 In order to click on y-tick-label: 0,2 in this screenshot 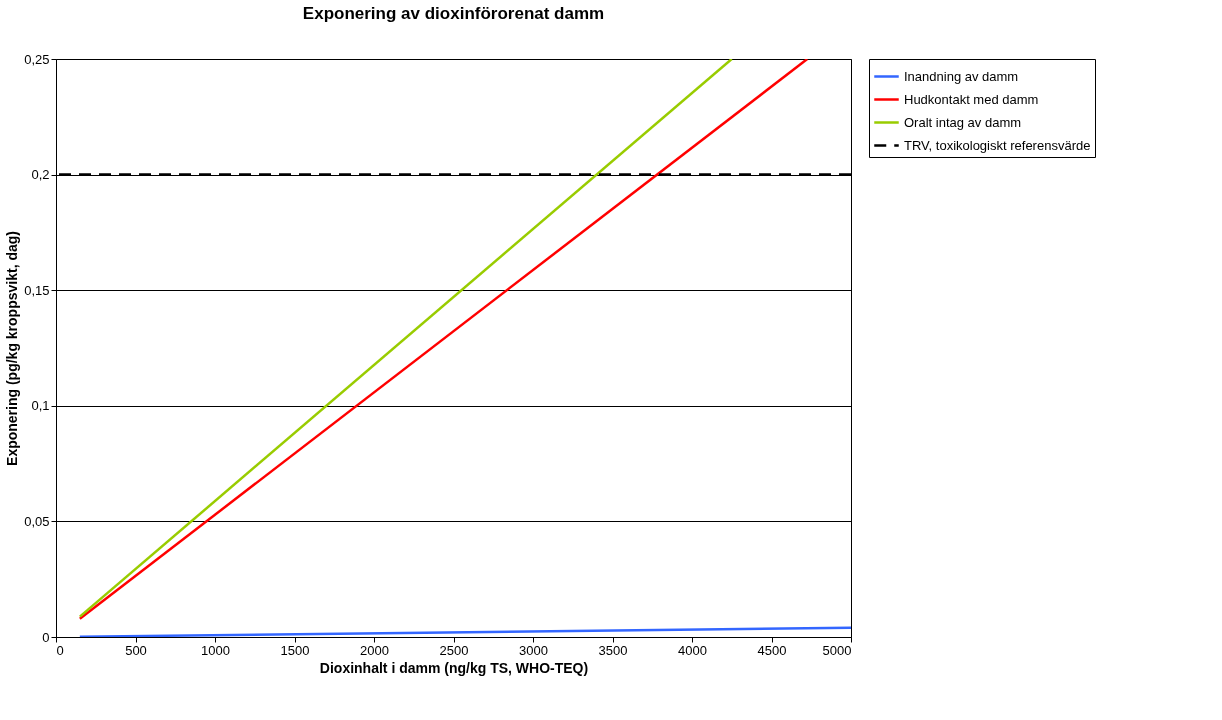, I will do `click(40, 175)`.